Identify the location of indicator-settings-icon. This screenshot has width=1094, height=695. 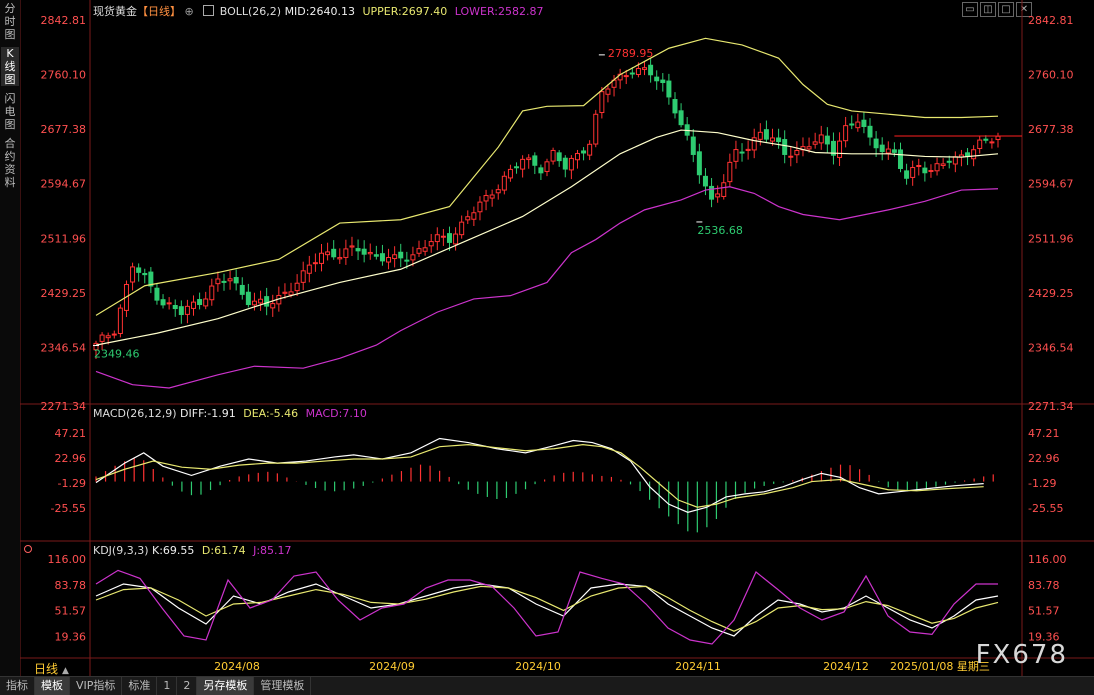
(209, 10).